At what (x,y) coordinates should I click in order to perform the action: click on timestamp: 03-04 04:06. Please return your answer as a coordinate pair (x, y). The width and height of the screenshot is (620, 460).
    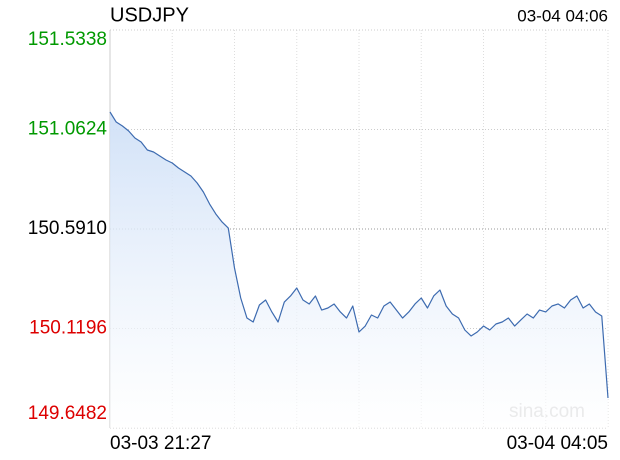
    Looking at the image, I should click on (562, 15).